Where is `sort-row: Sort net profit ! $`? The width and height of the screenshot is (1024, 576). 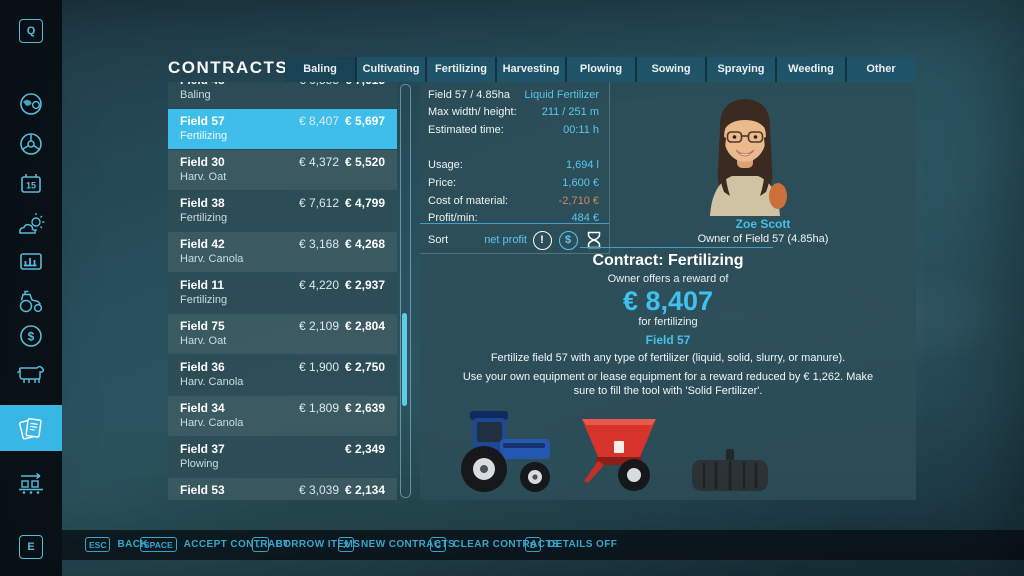 sort-row: Sort net profit ! $ is located at coordinates (516, 240).